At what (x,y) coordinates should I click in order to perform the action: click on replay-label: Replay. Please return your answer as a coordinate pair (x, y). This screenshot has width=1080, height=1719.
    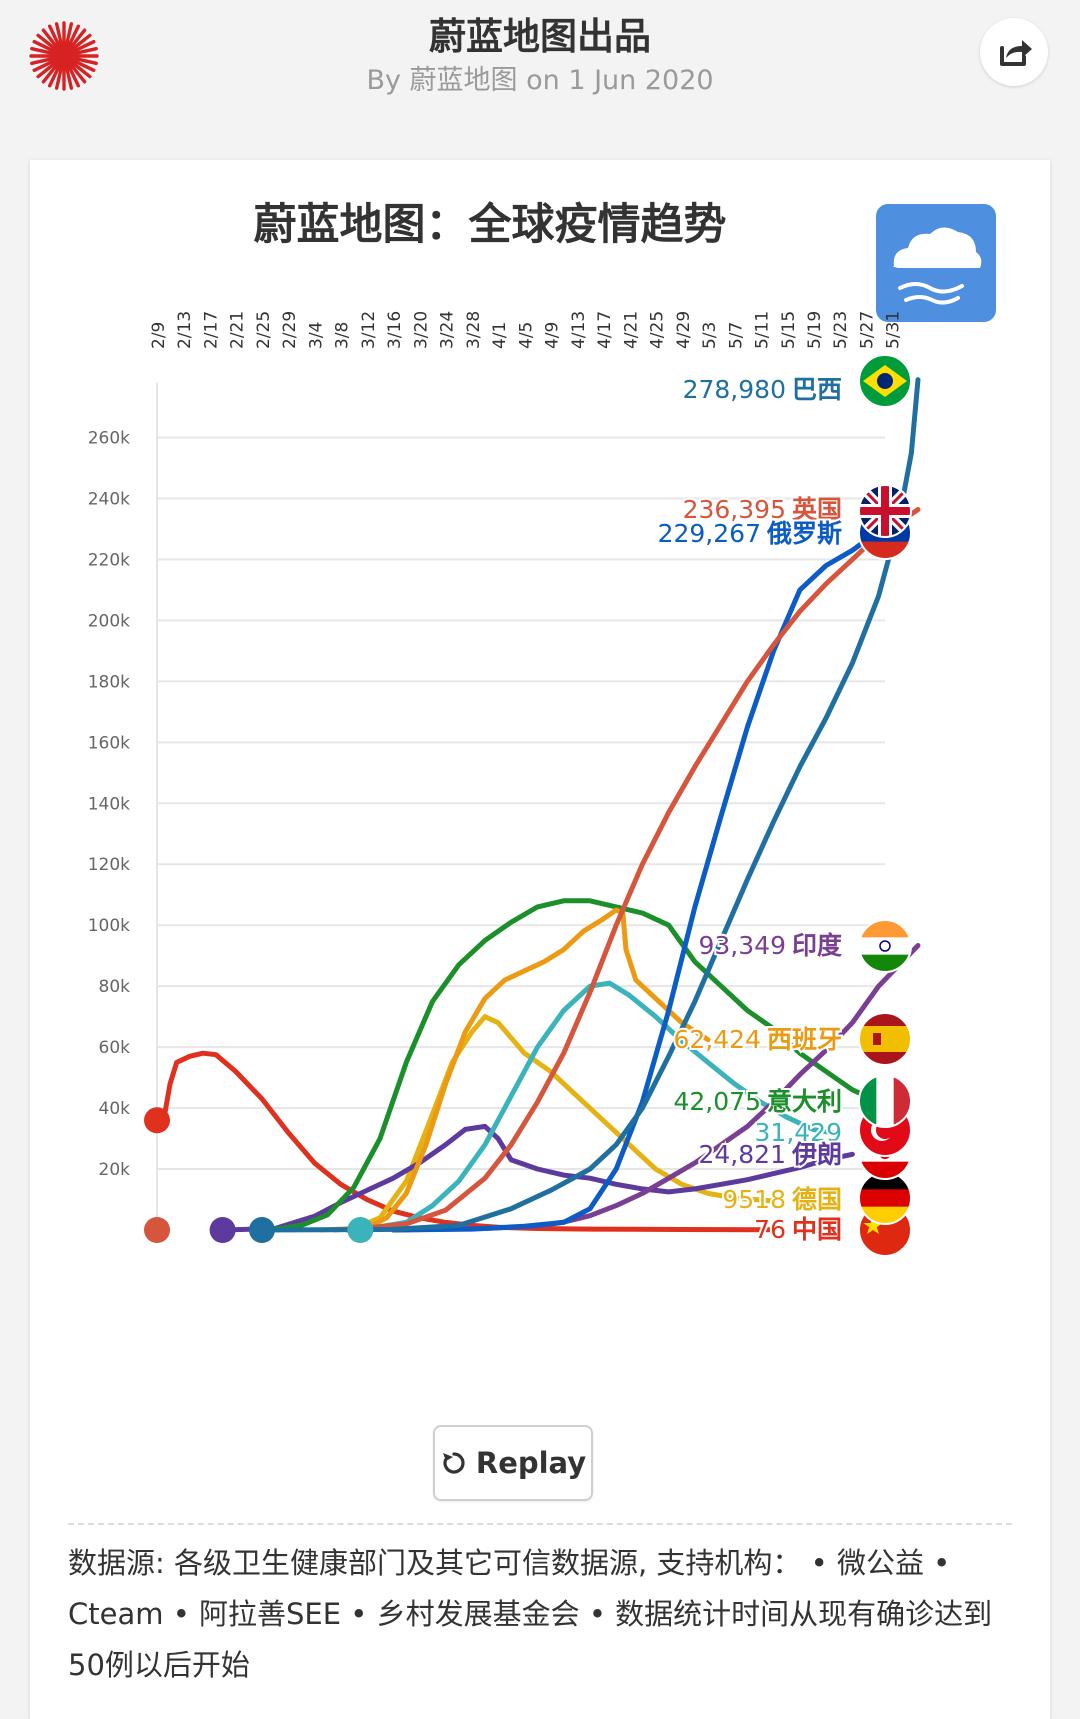
    Looking at the image, I should click on (531, 1463).